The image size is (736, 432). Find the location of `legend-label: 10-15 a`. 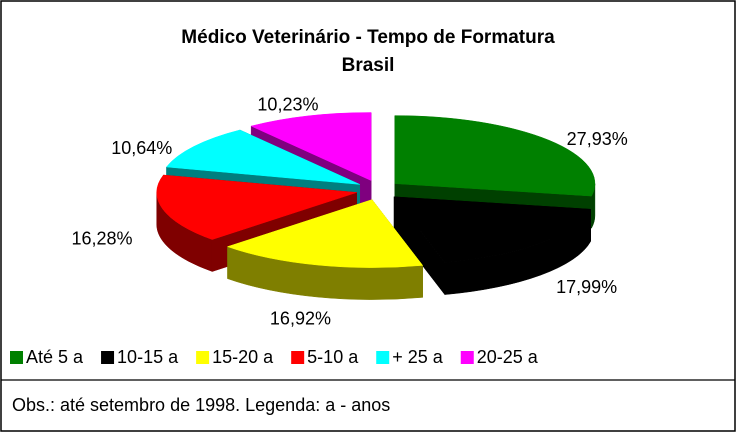

legend-label: 10-15 a is located at coordinates (148, 357).